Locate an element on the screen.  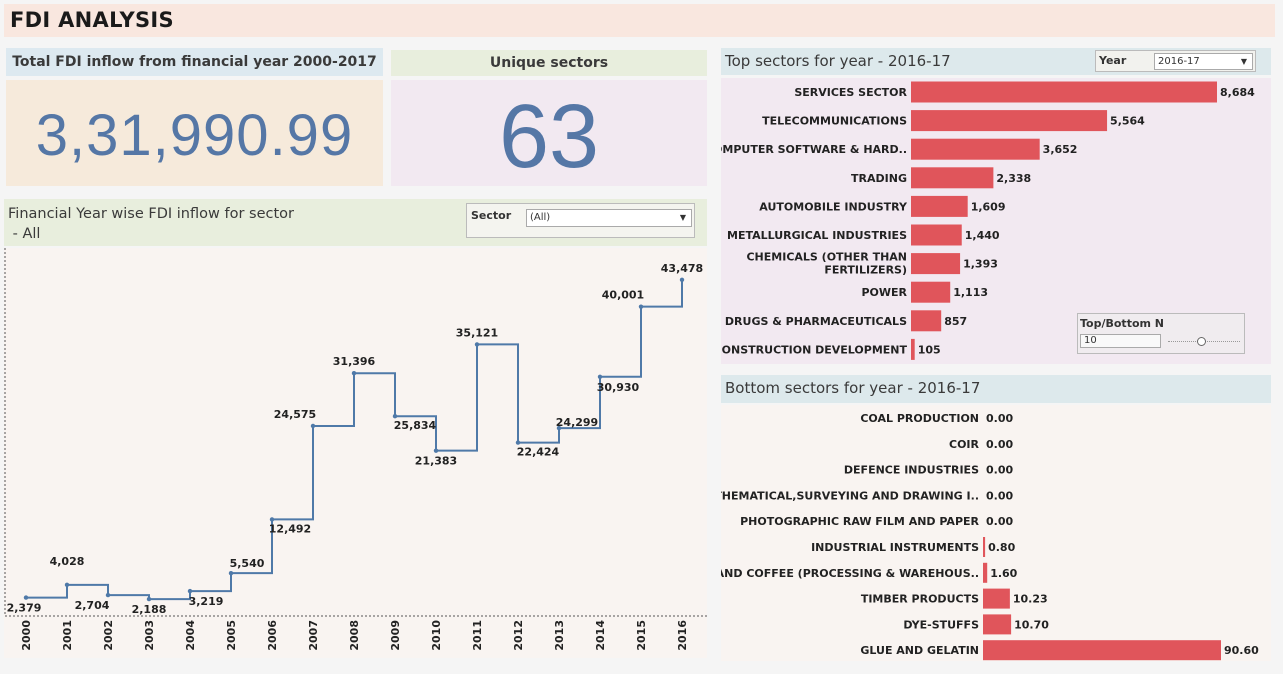
sector-select-value: (All) is located at coordinates (540, 217).